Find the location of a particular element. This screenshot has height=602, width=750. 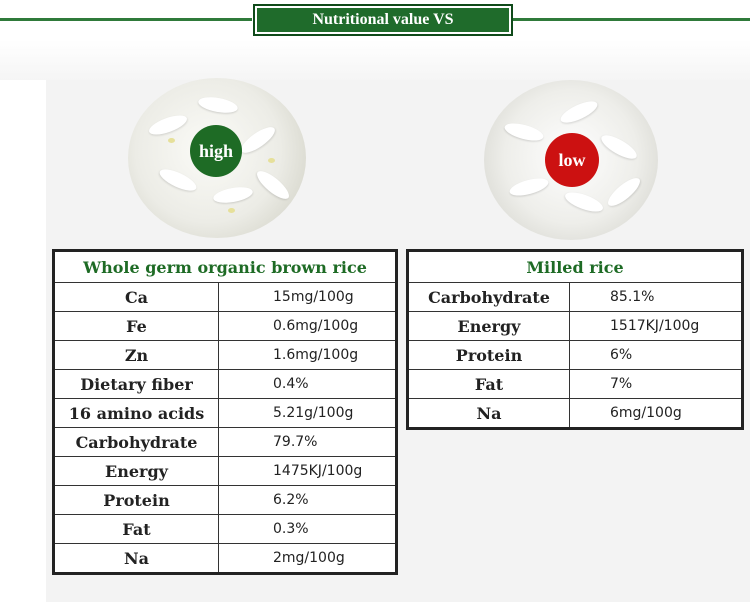

nutrient-value: 1517KJ/100g is located at coordinates (656, 326).